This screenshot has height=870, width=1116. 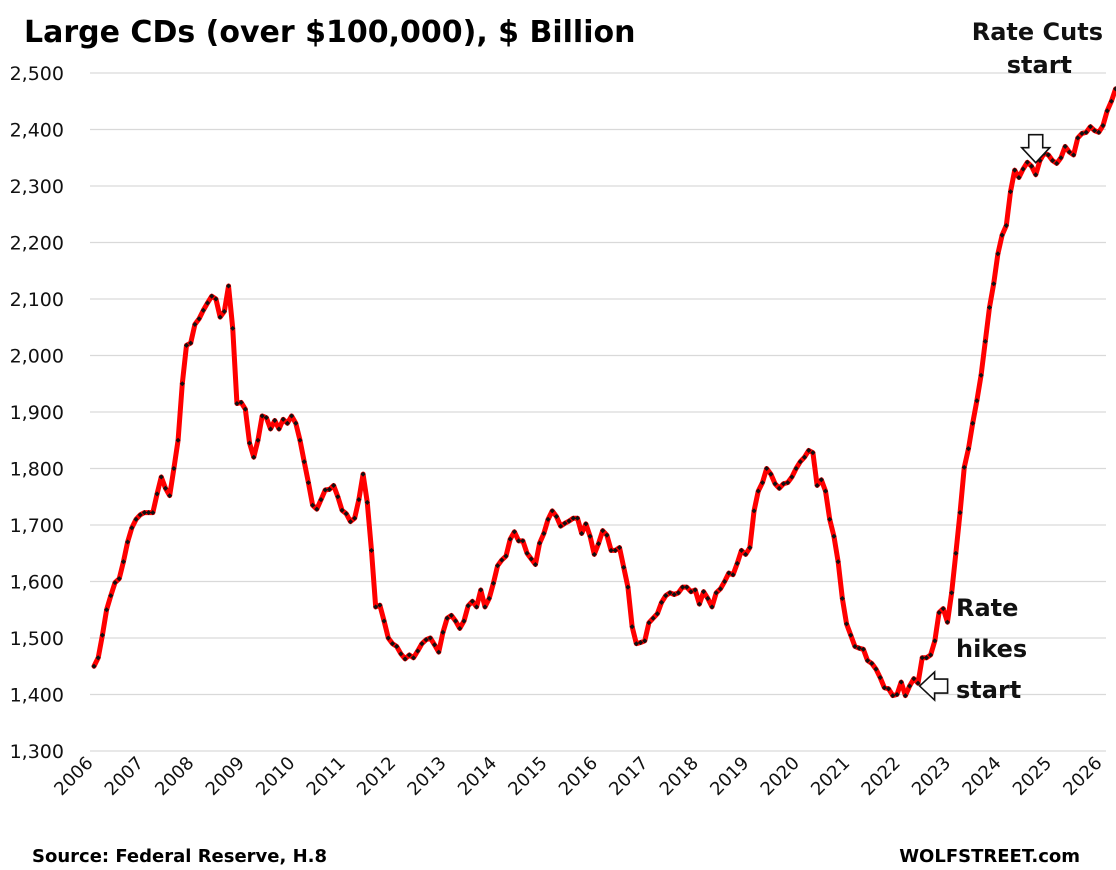 What do you see at coordinates (991, 649) in the screenshot?
I see `annotation-text: hikes` at bounding box center [991, 649].